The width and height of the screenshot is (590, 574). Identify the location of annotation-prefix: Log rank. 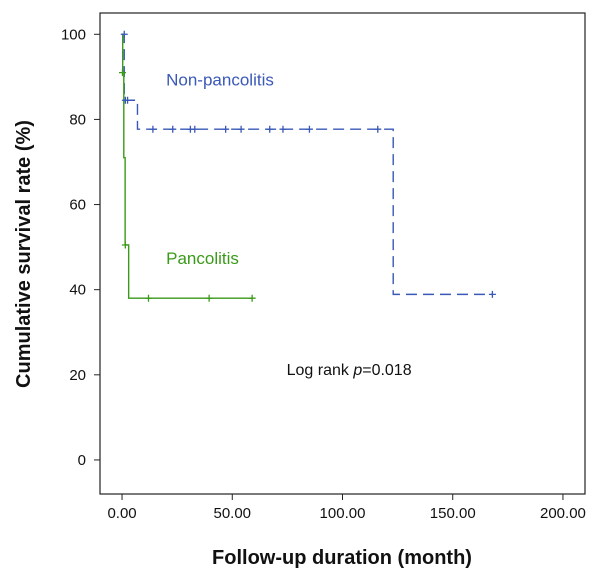
(320, 370).